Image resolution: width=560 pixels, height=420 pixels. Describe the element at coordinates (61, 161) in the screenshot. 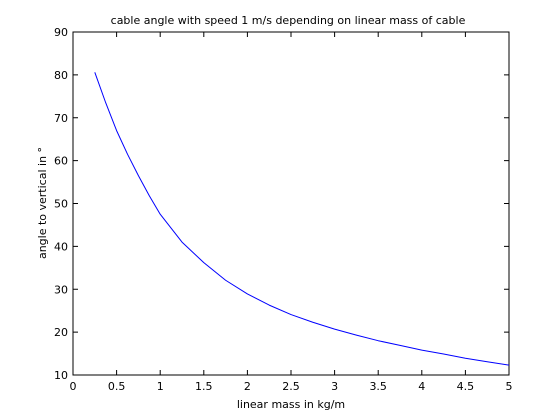

I see `y-tick-label: 60` at that location.